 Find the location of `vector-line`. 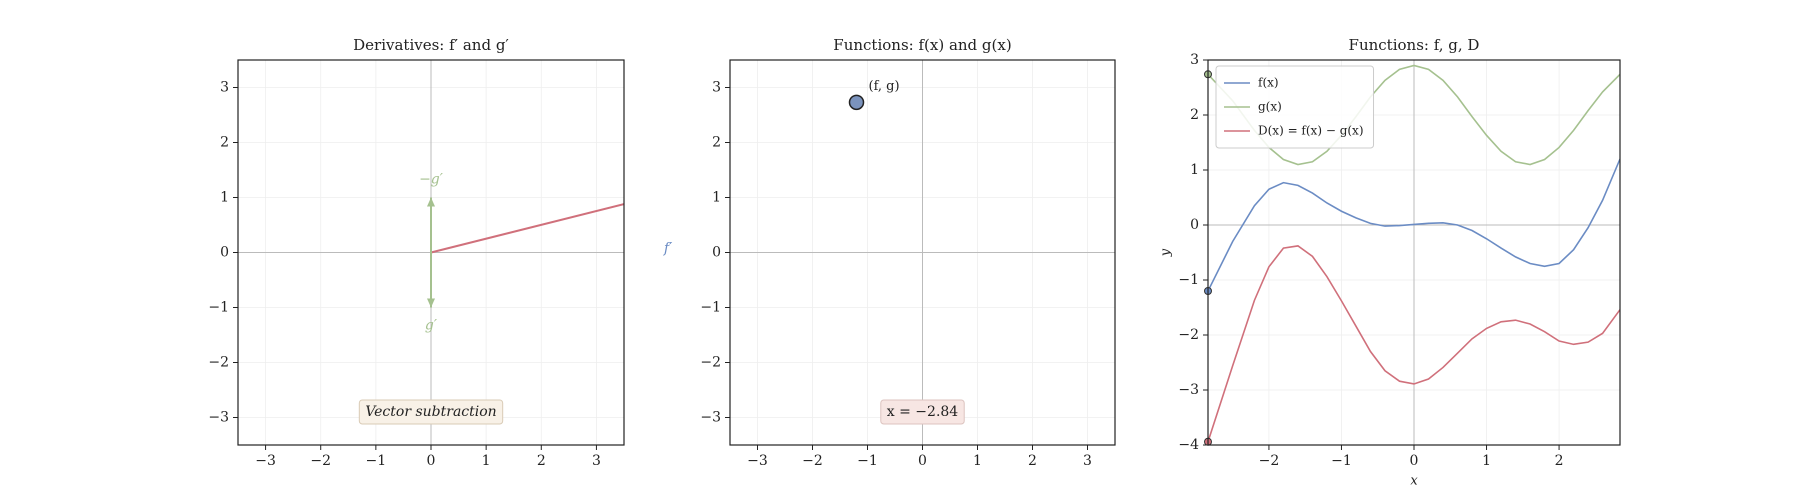

vector-line is located at coordinates (527, 228).